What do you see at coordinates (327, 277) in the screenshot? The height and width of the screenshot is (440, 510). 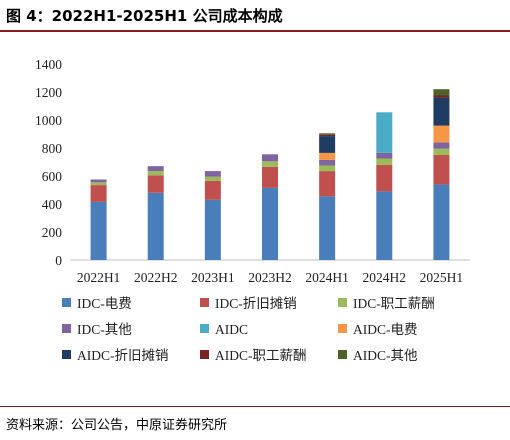 I see `x-tick-label: 2024H1` at bounding box center [327, 277].